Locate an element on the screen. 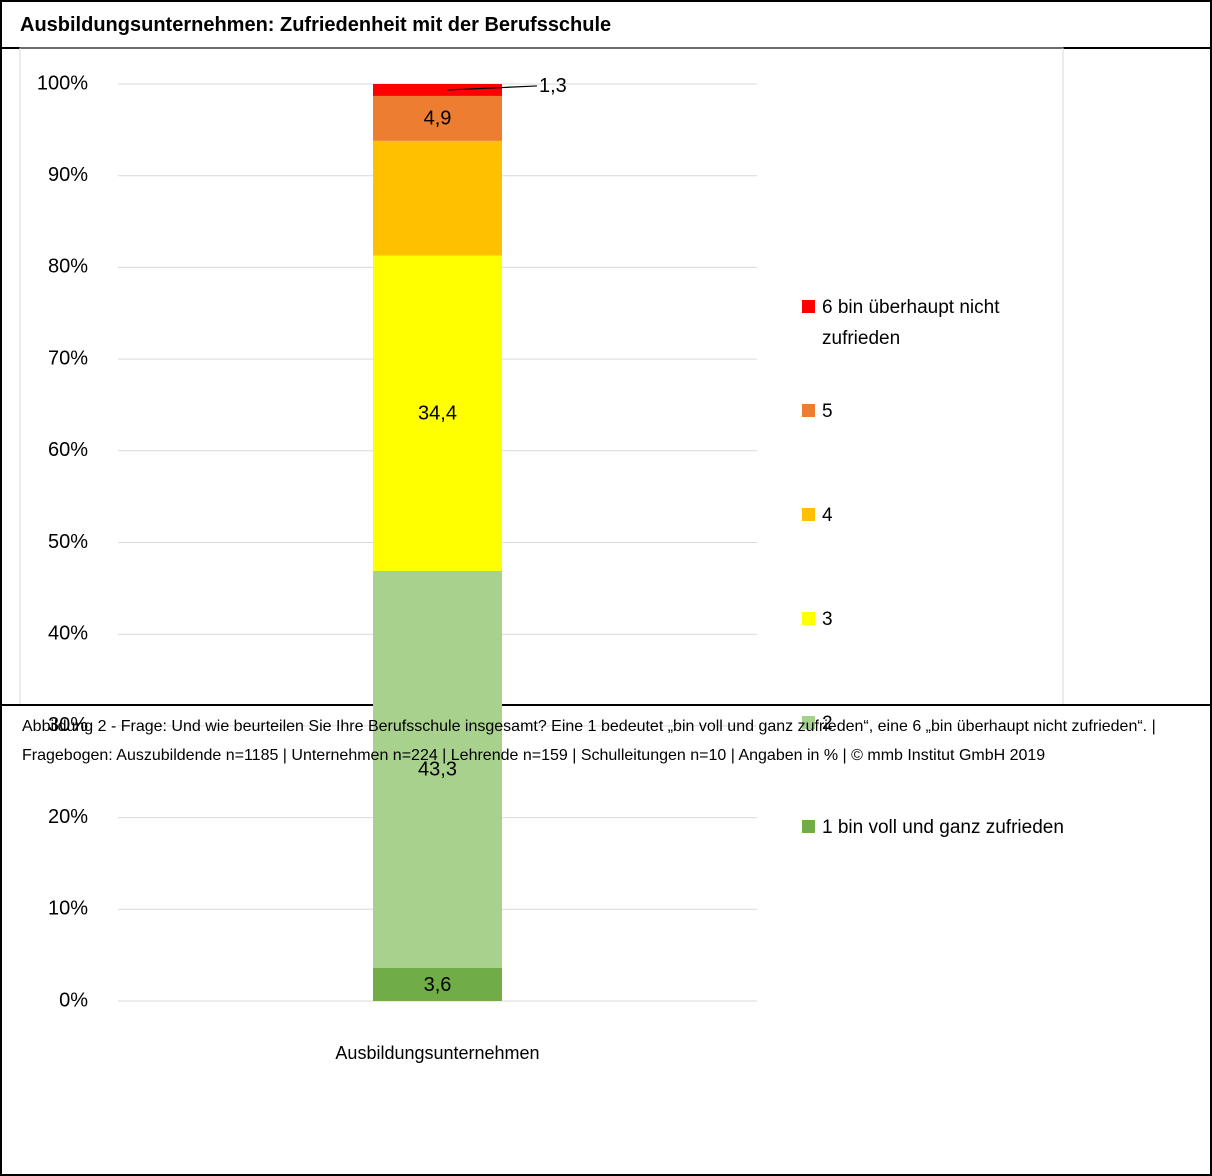 The height and width of the screenshot is (1176, 1212). y-tick-label: 100% is located at coordinates (62, 83).